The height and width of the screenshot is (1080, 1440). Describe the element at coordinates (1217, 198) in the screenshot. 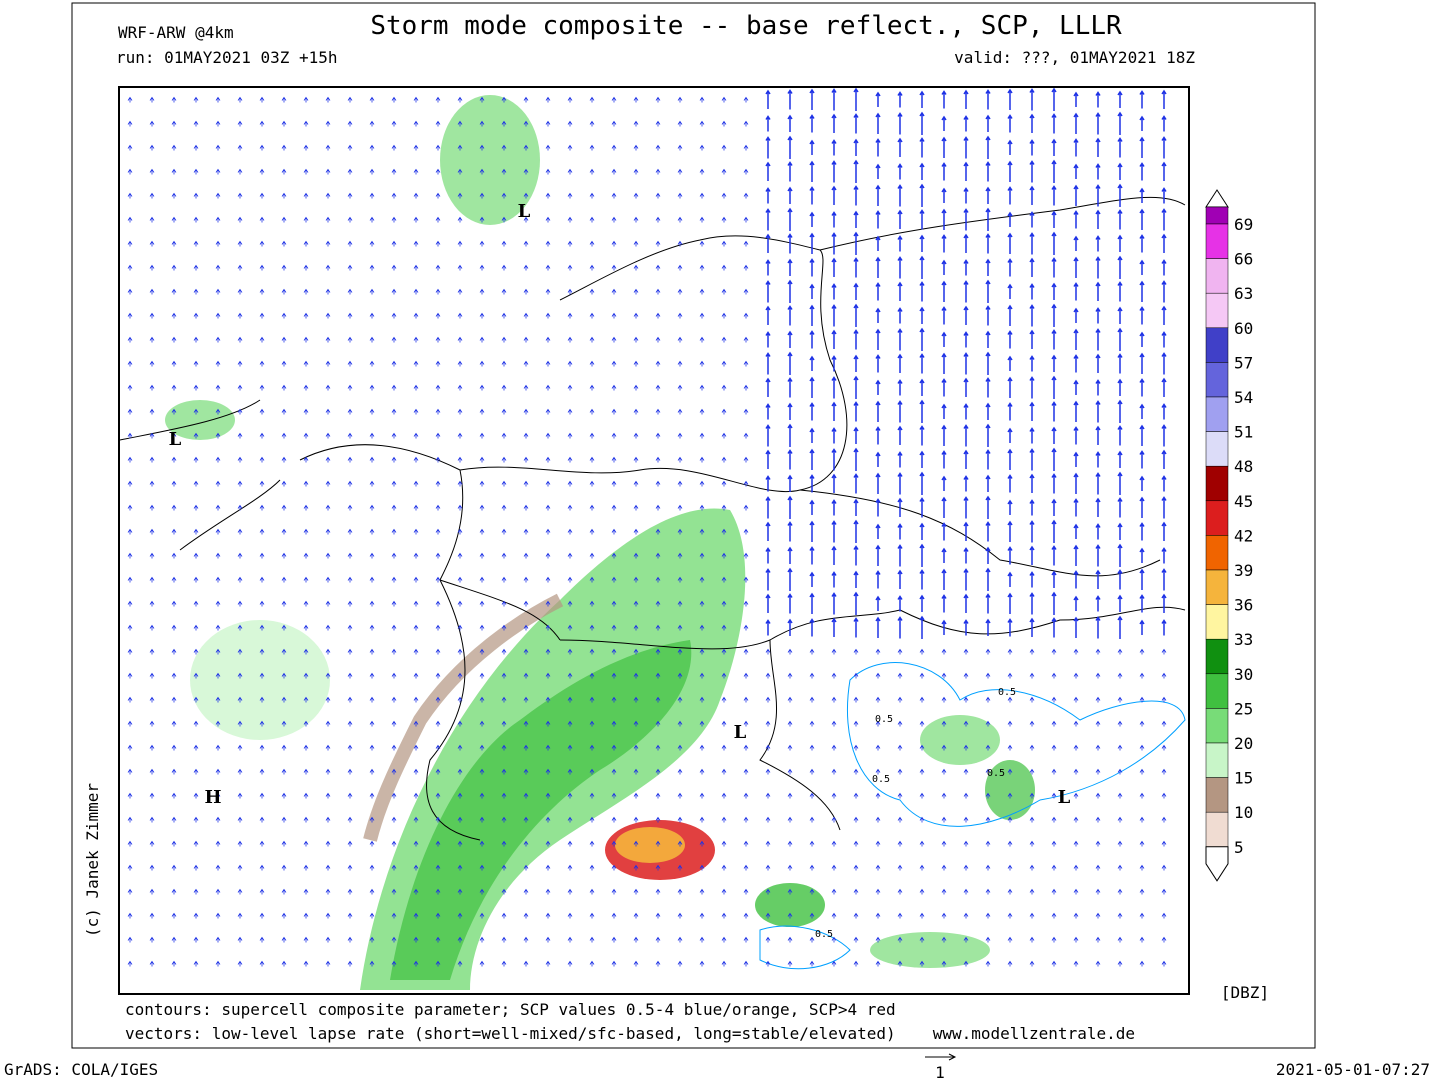

I see `colorbar-top` at that location.